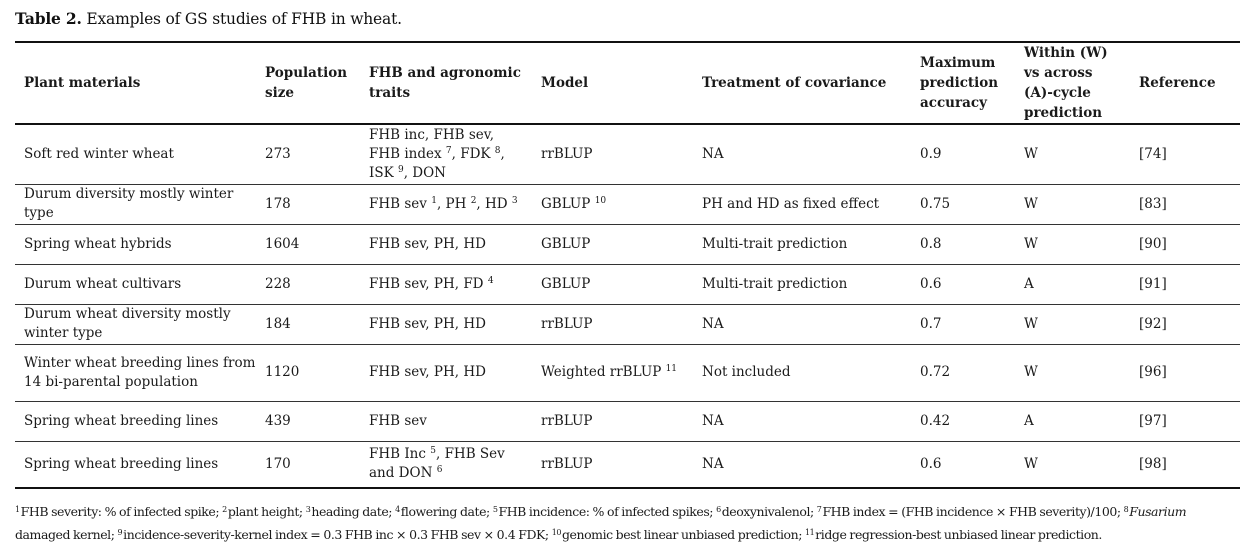 The width and height of the screenshot is (1259, 558). Describe the element at coordinates (963, 421) in the screenshot. I see `cell-accuracy: 0.42` at that location.